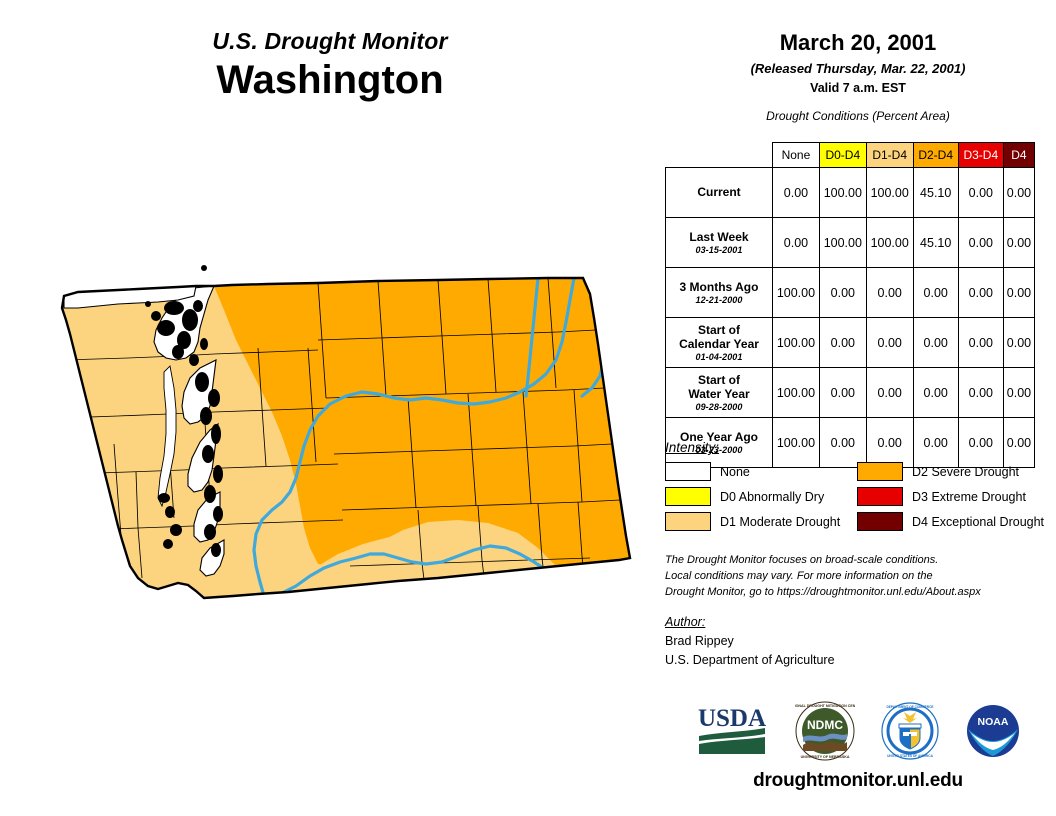 The height and width of the screenshot is (816, 1056). I want to click on row-label: Last Week 03-15-2001, so click(719, 242).